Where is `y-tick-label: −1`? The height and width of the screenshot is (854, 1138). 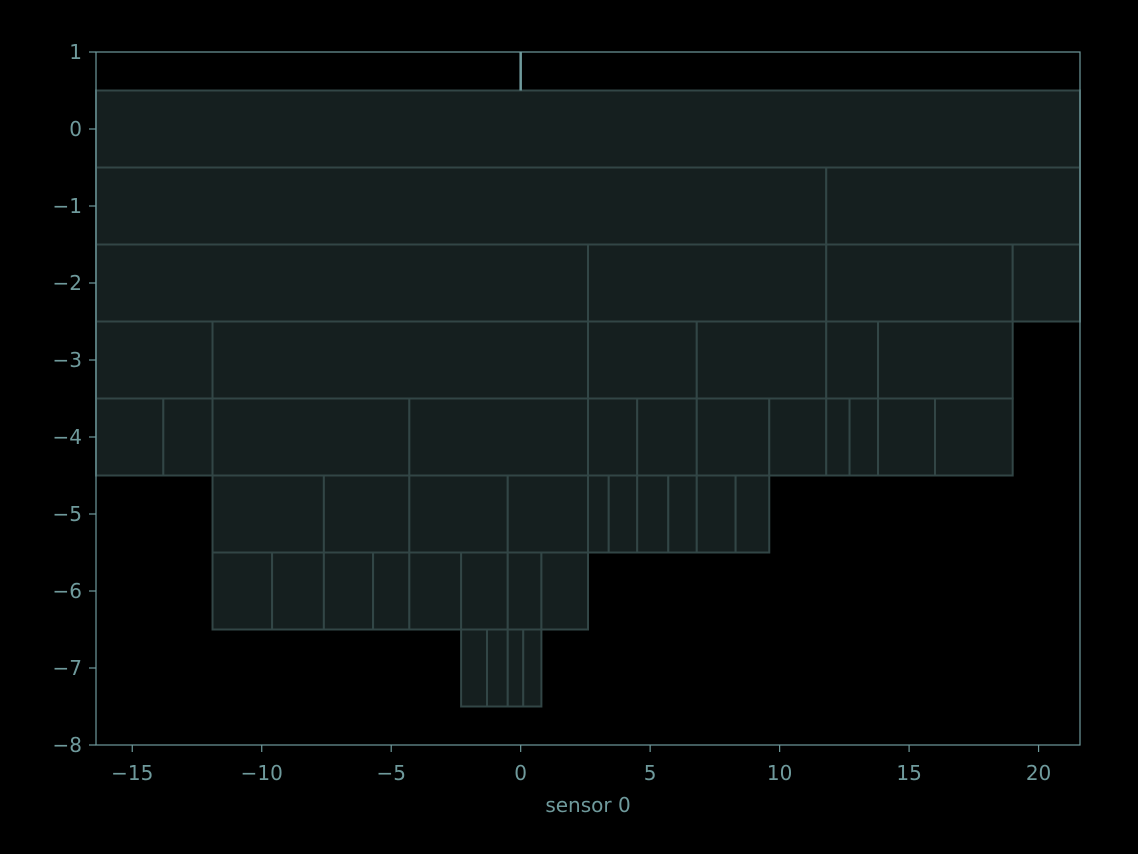
y-tick-label: −1 is located at coordinates (67, 206).